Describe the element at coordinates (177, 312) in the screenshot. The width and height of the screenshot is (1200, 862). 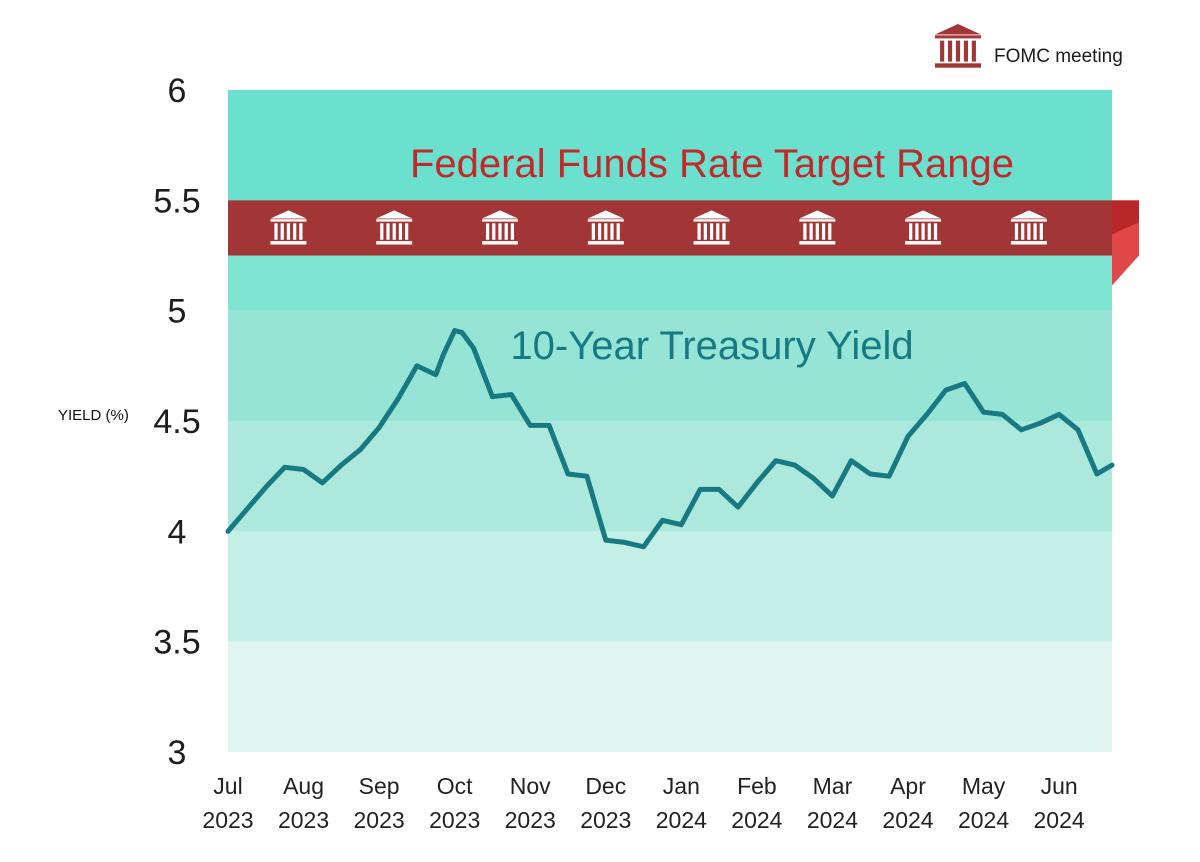
I see `y-tick-label: 5` at that location.